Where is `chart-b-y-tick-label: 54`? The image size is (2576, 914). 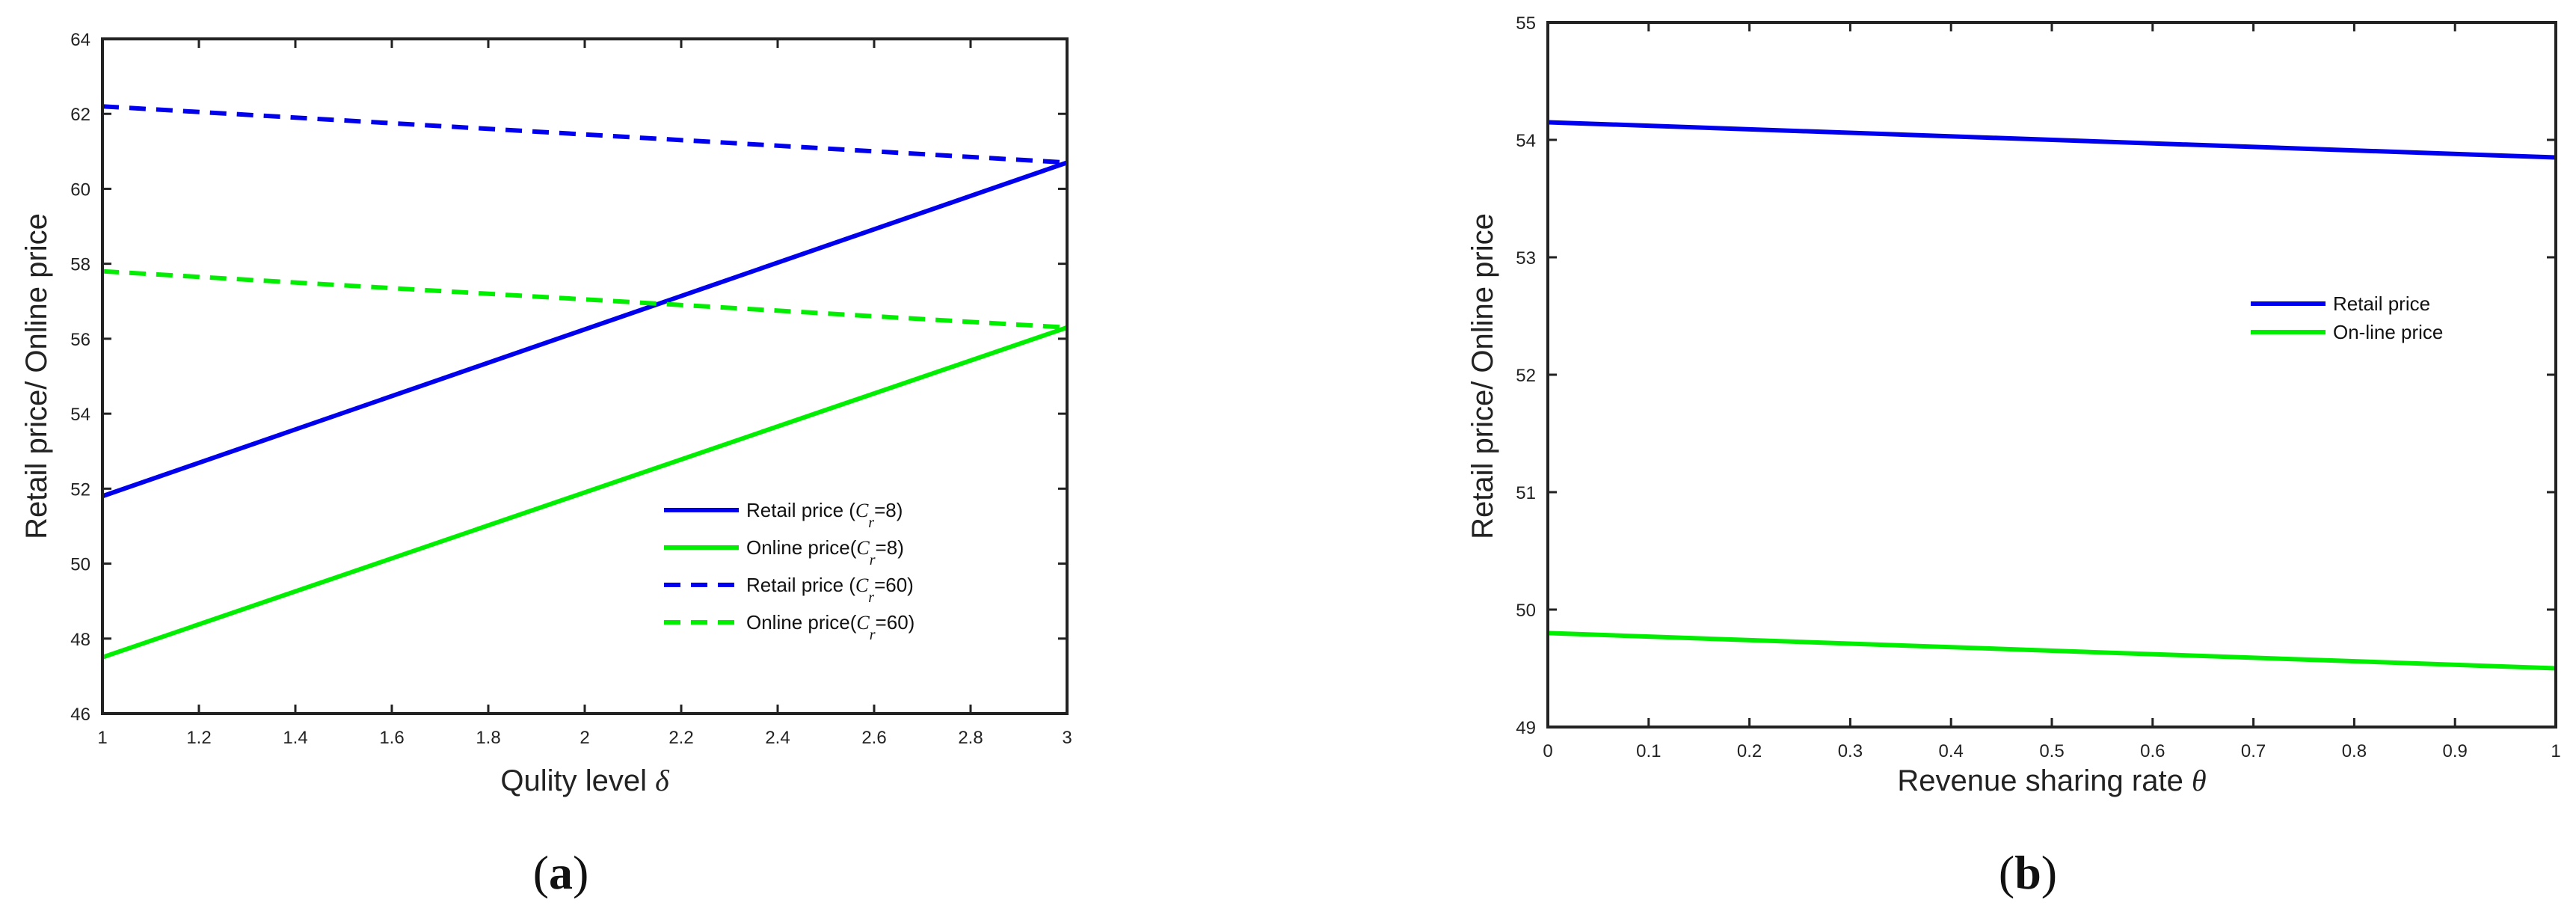
chart-b-y-tick-label: 54 is located at coordinates (1526, 141).